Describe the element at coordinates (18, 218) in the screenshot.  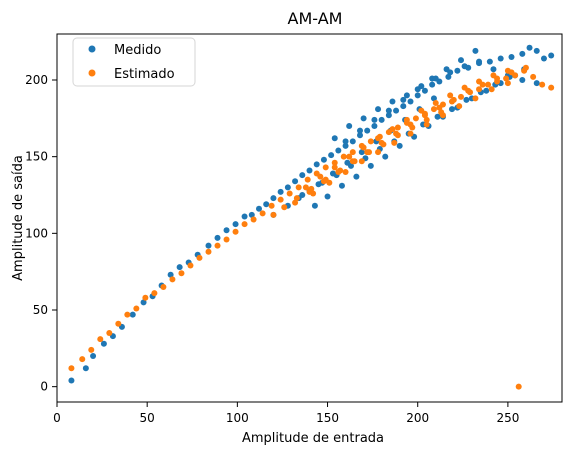
I see `y-axis-label: Amplitude de saída` at that location.